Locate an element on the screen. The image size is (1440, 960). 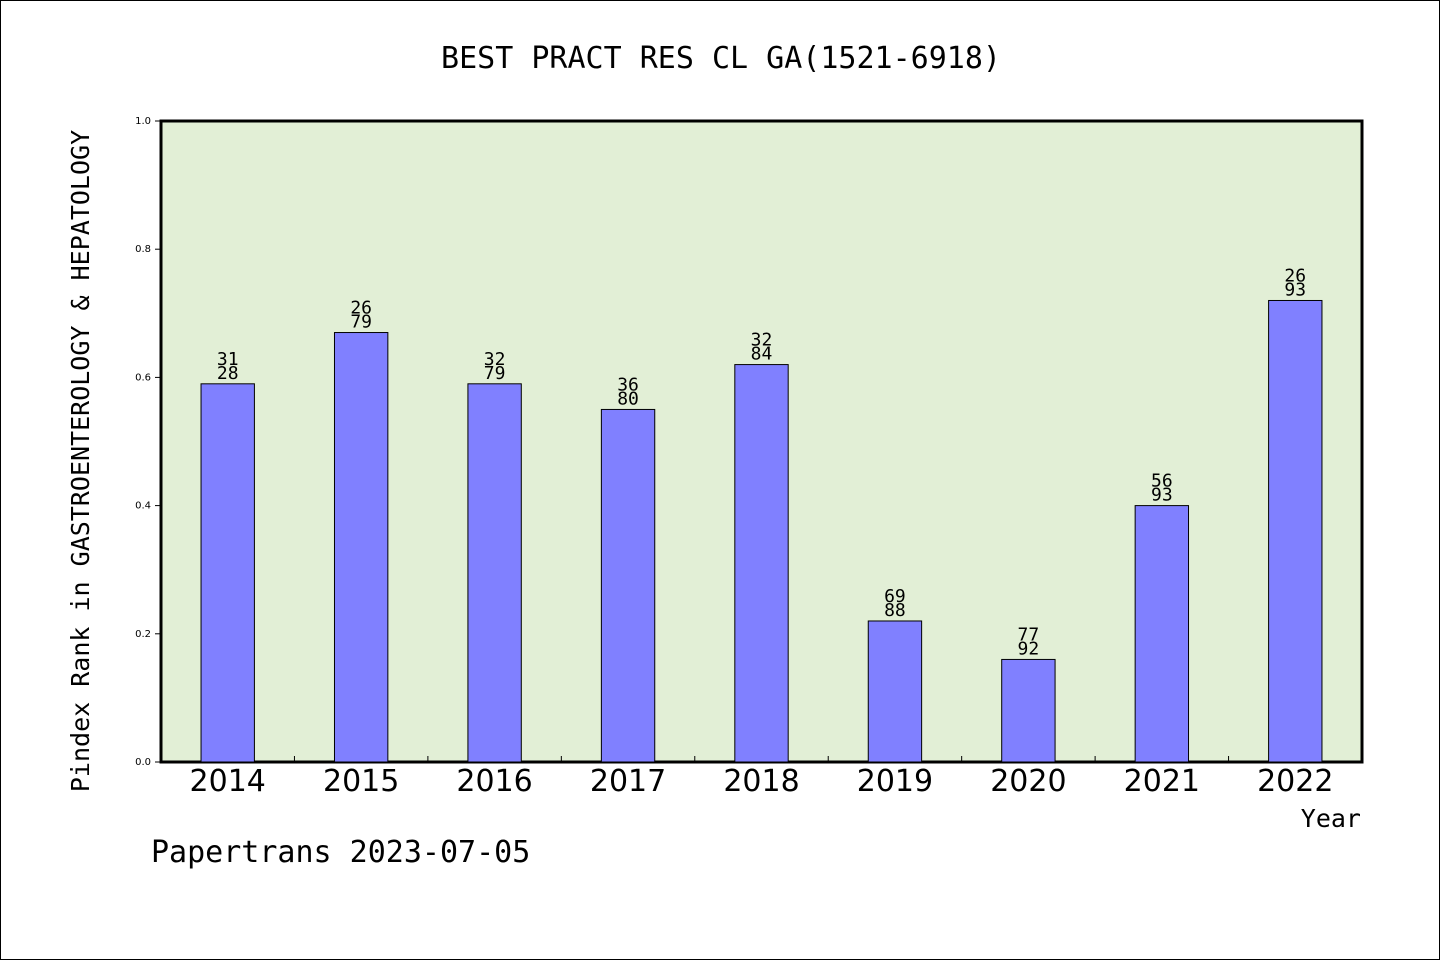
bar-label-2015-2: 79 is located at coordinates (361, 322).